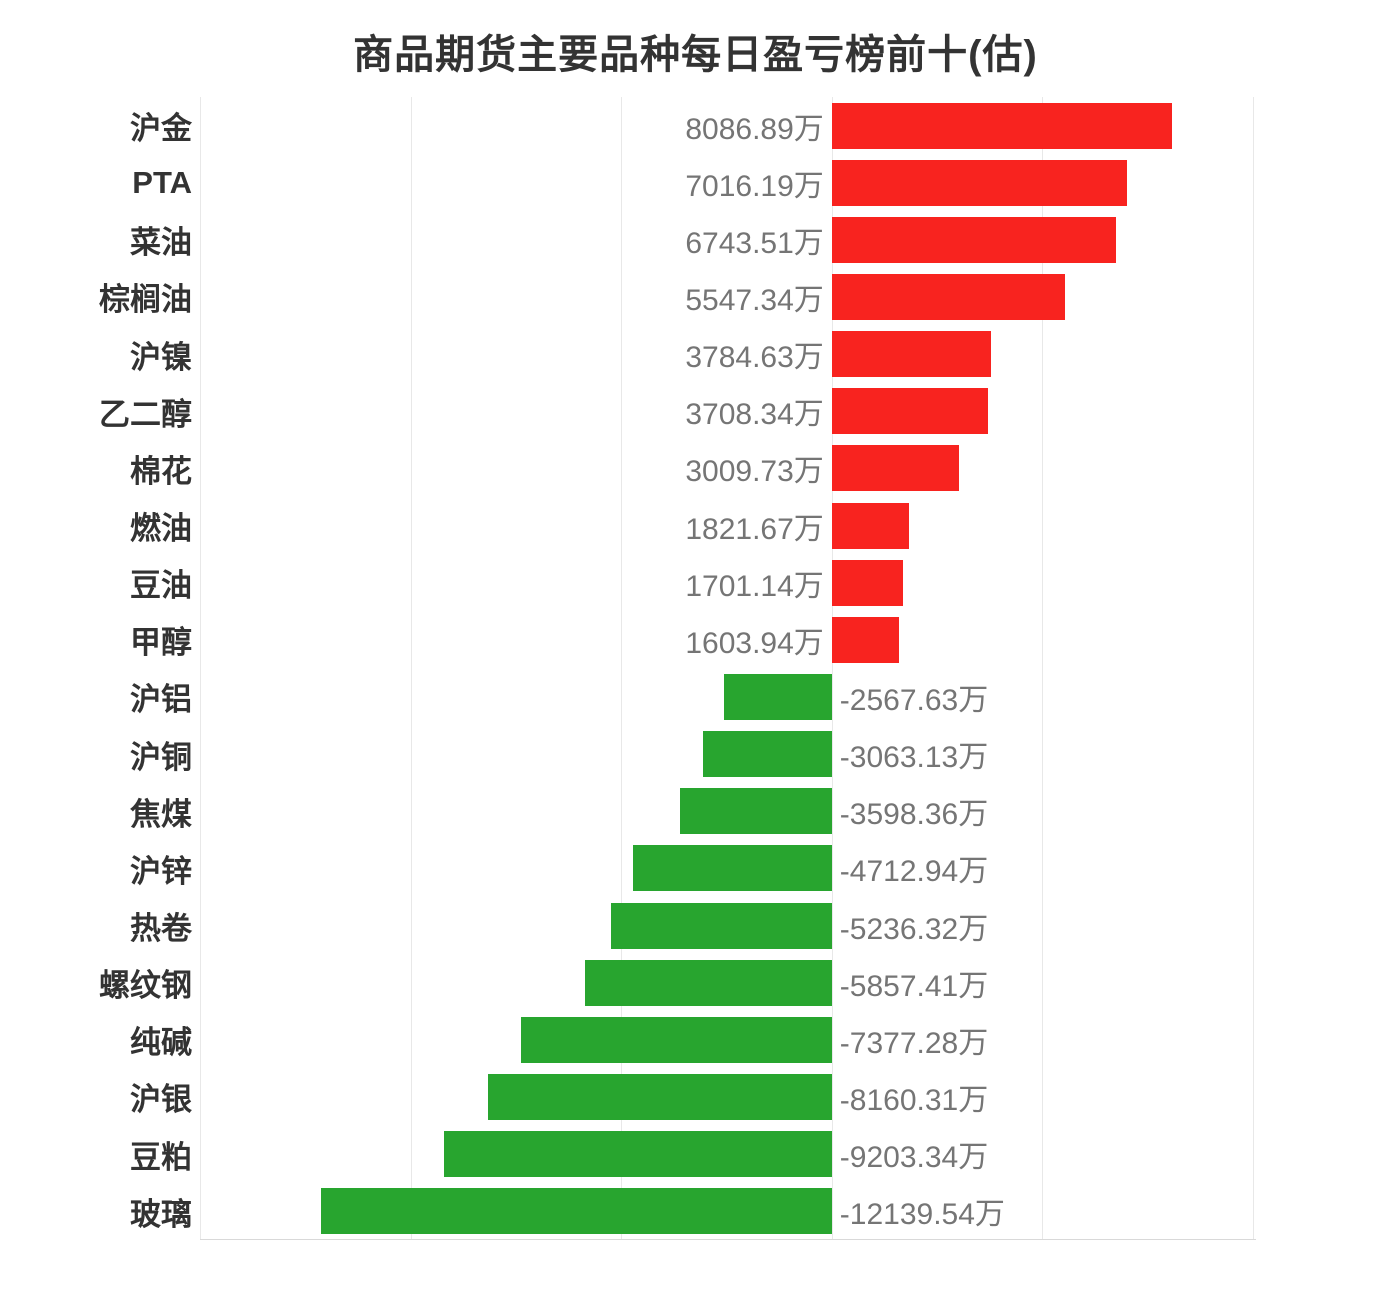 The image size is (1391, 1300). I want to click on bar-row: 螺纹钢 -5857.41万, so click(695, 982).